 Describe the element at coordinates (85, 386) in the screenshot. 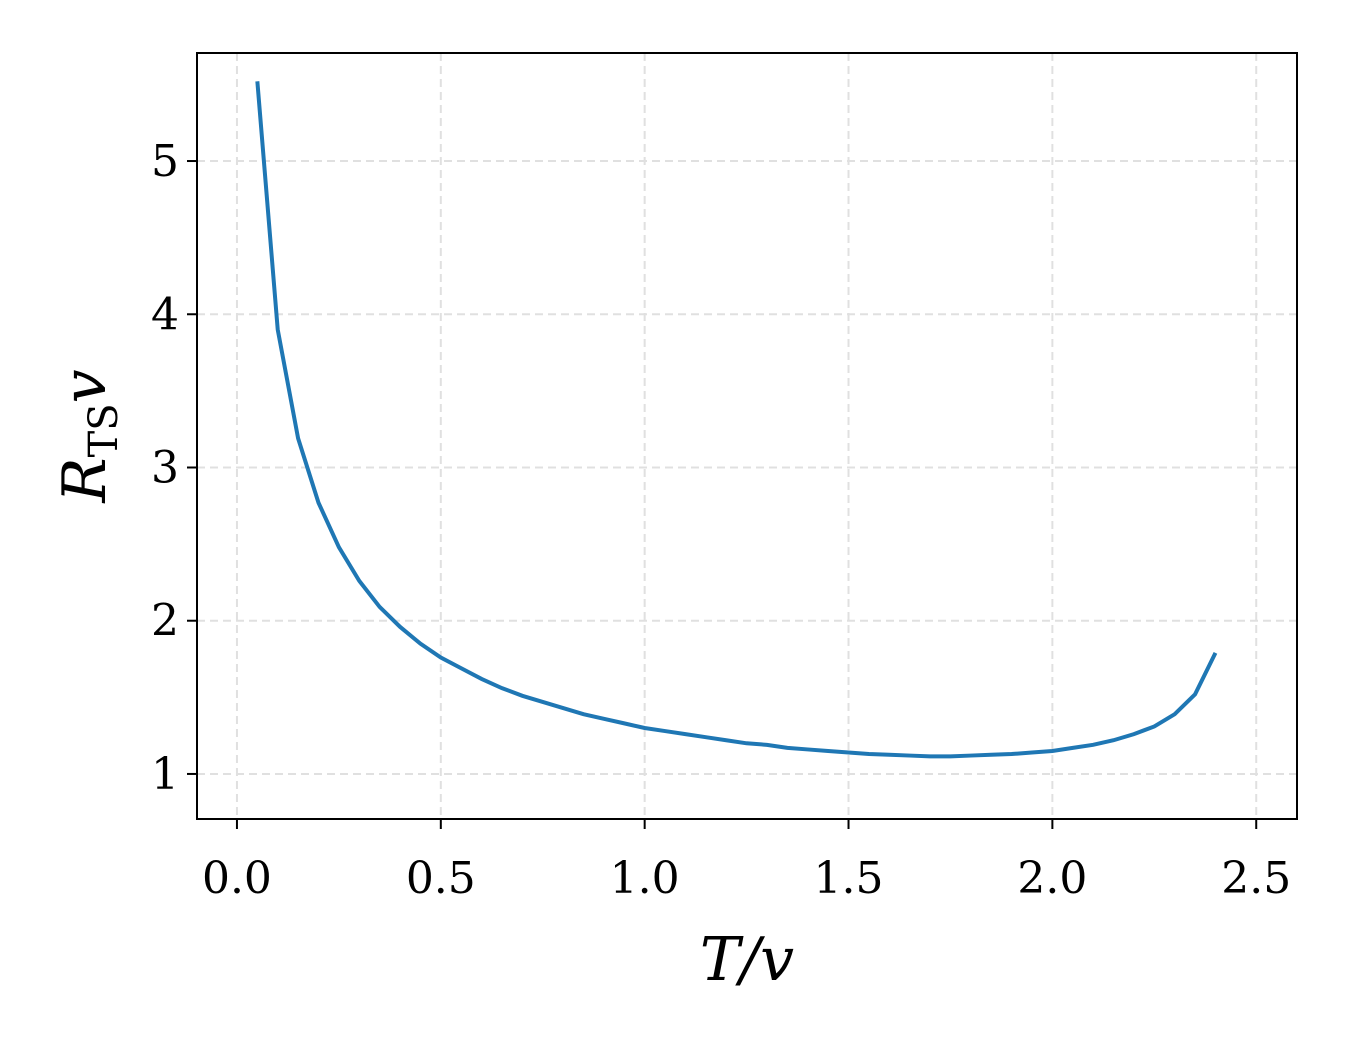

I see `y-label-tail: v` at that location.